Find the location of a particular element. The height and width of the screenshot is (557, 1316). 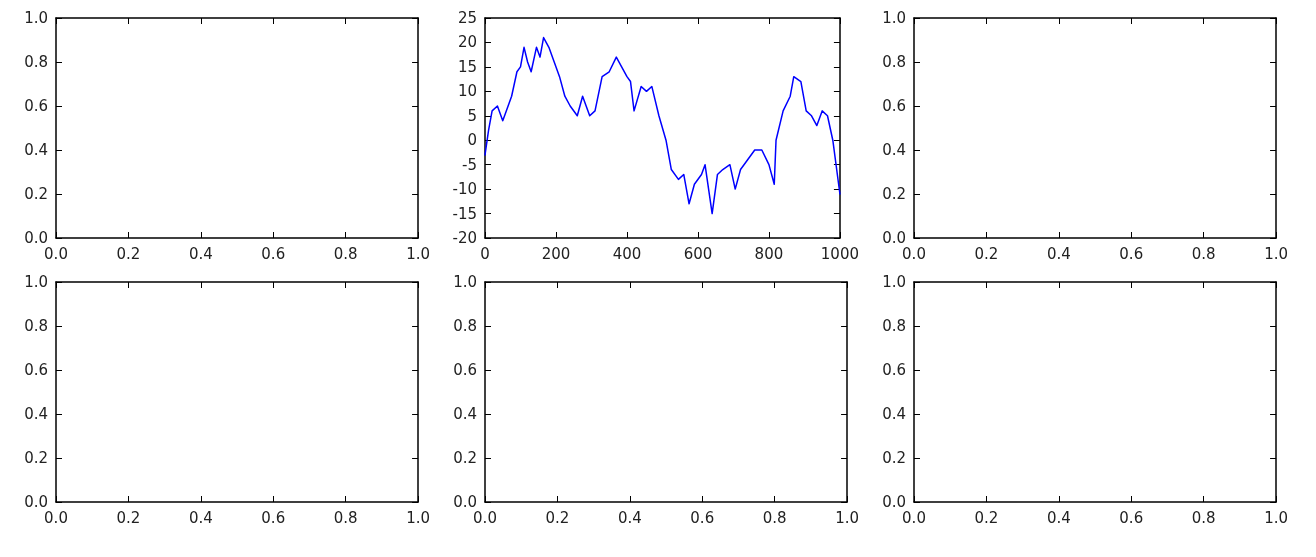

y-tick-label: 20 is located at coordinates (467, 42).